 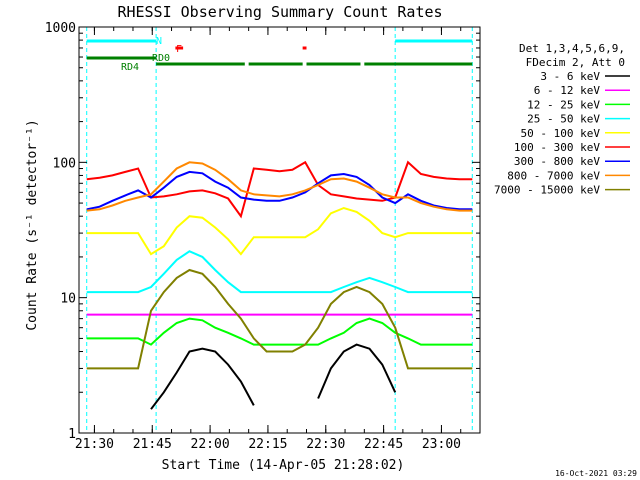 I want to click on y-tick-label: 100, so click(x=64, y=163).